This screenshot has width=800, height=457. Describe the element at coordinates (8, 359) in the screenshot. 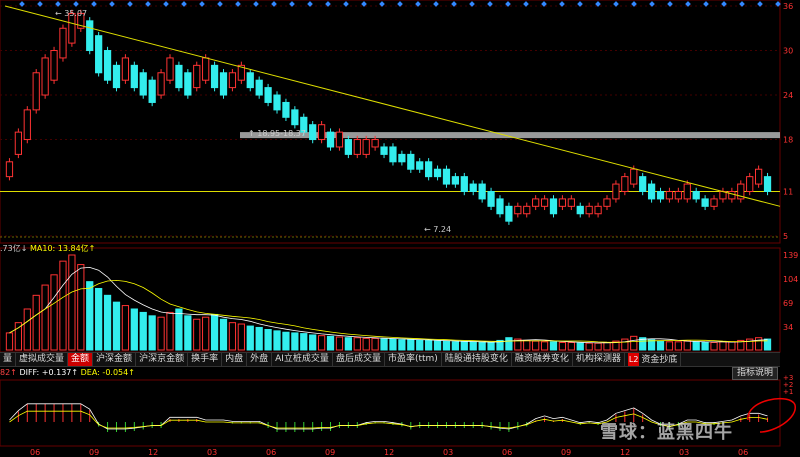

I see `tab-量: 量` at that location.